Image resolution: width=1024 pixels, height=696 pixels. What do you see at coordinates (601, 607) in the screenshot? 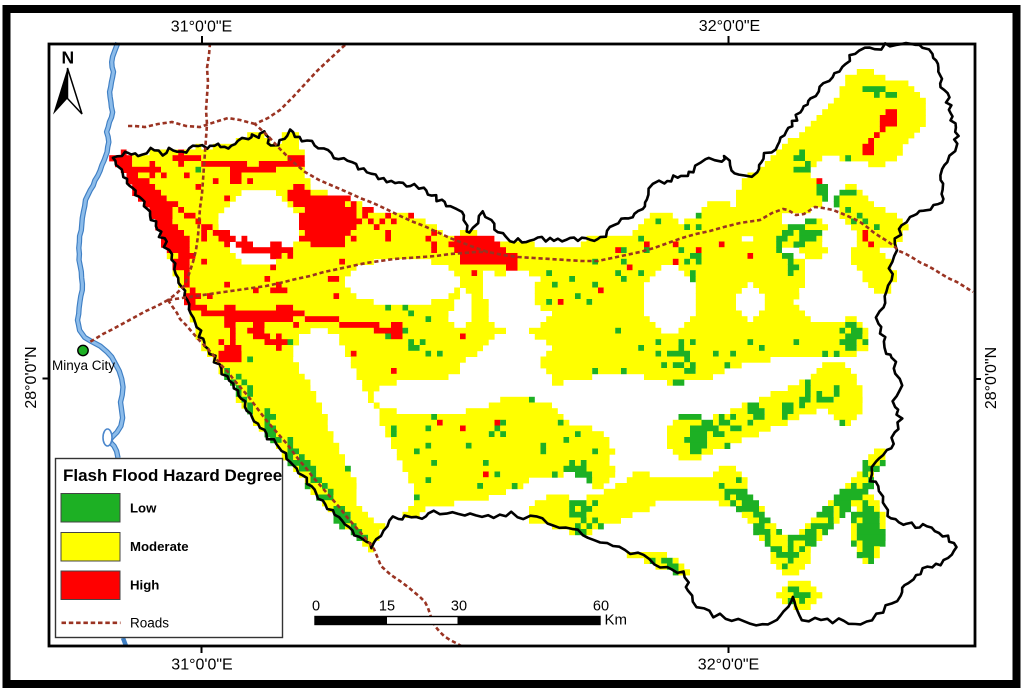
I see `svg-text: 60` at bounding box center [601, 607].